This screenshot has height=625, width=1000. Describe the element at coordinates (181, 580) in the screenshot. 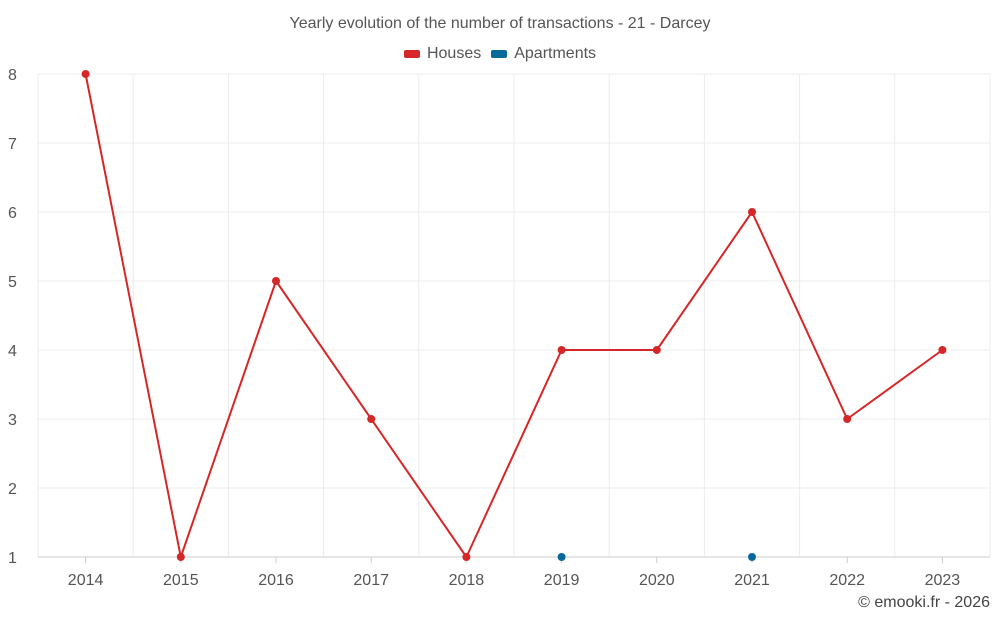

I see `x-tick-label: 2015` at that location.